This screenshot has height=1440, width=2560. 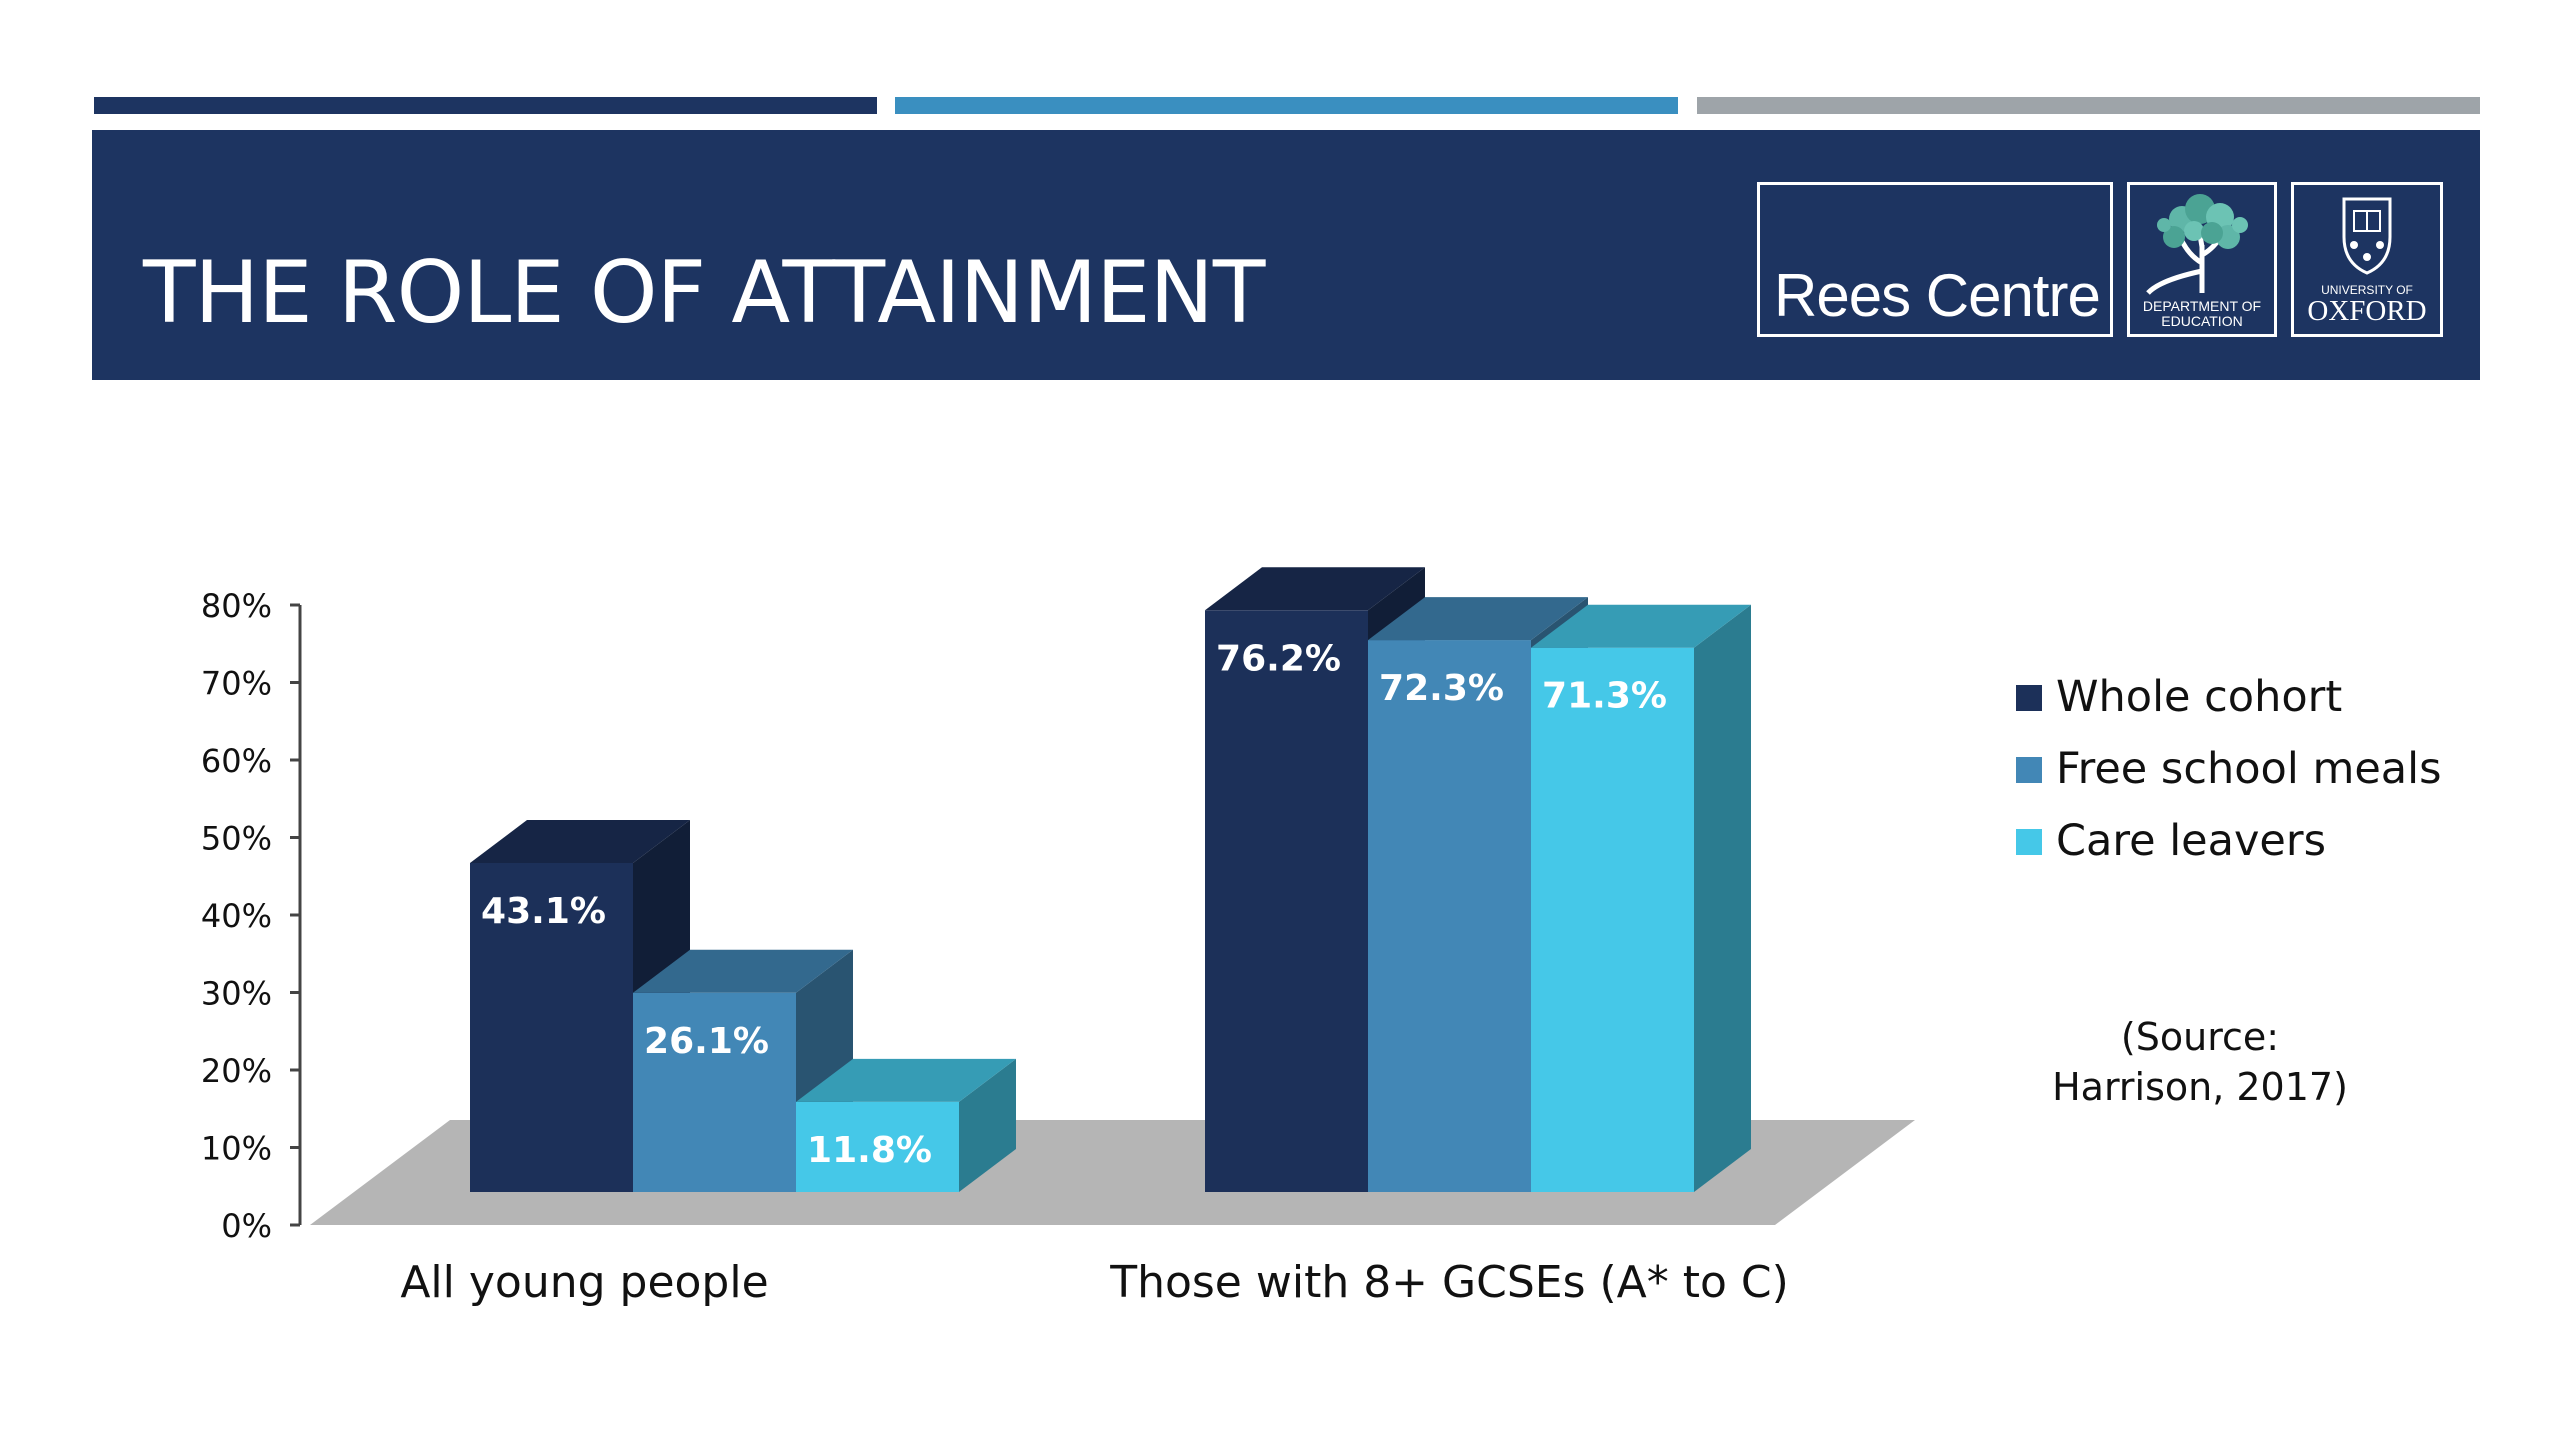 What do you see at coordinates (2367, 236) in the screenshot?
I see `oxford-crest-icon` at bounding box center [2367, 236].